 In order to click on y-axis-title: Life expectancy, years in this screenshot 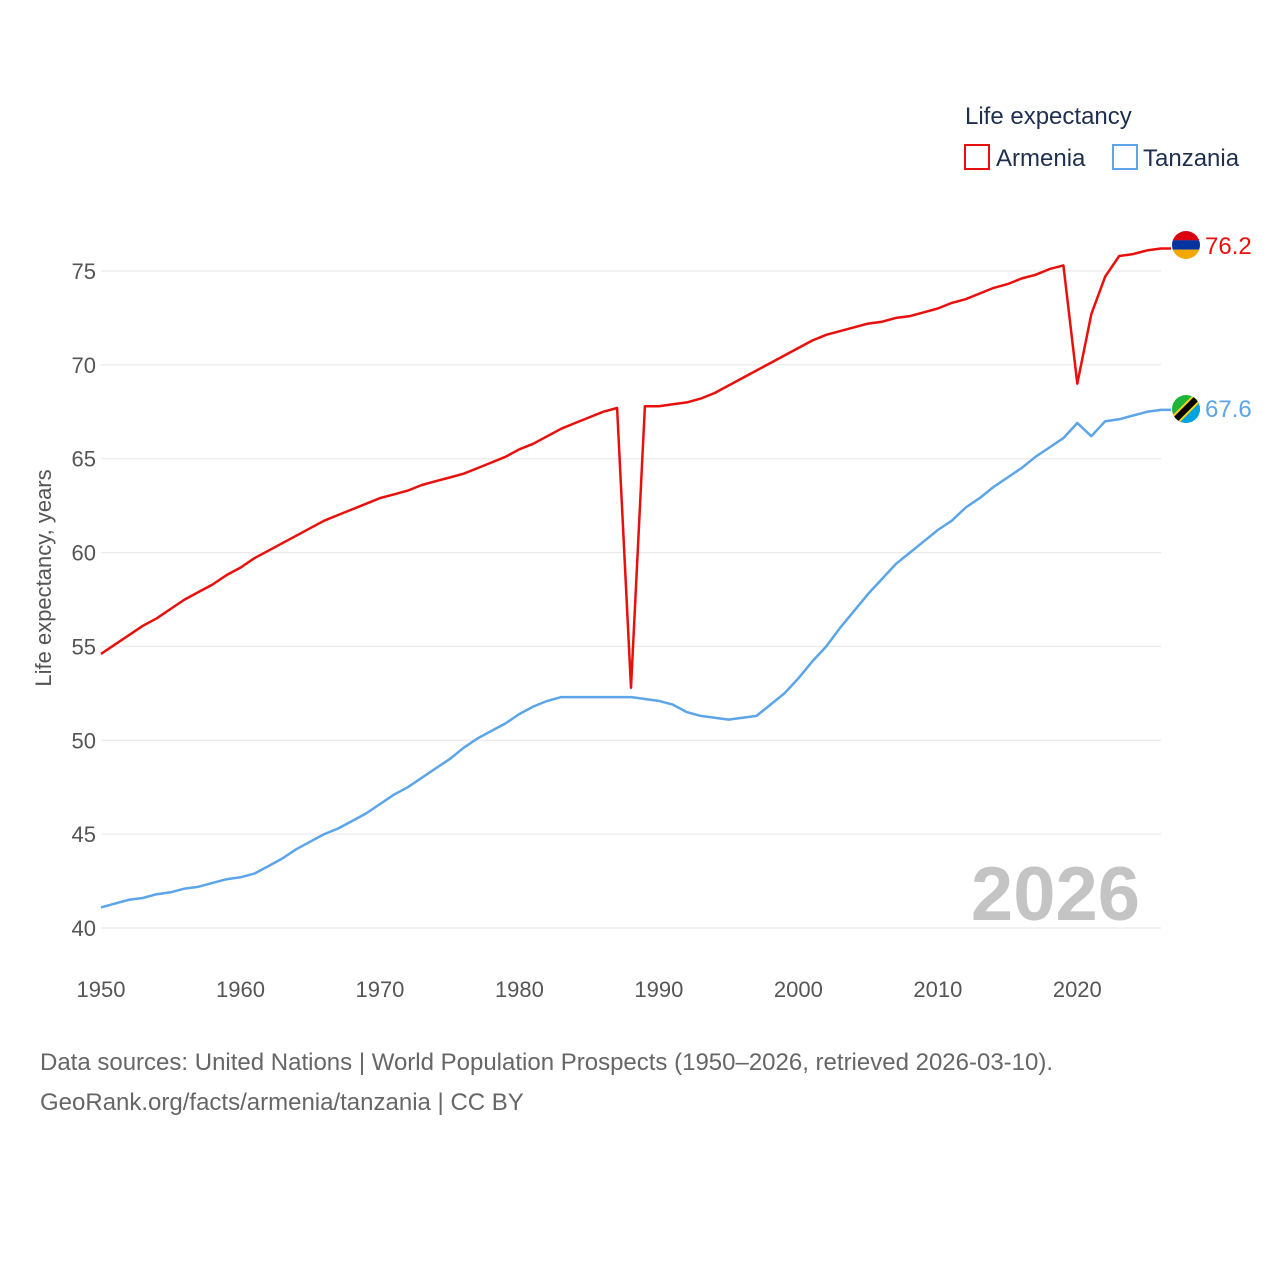, I will do `click(43, 577)`.